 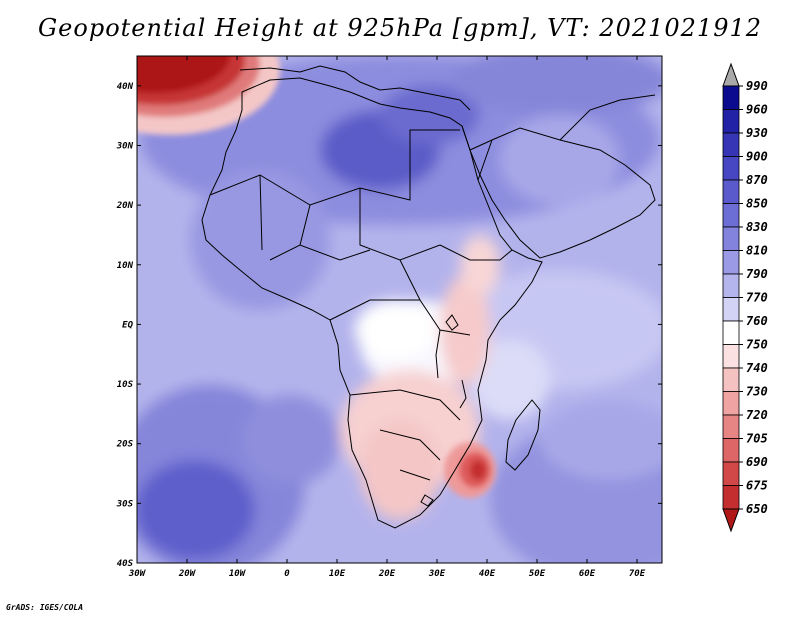 I want to click on colorbar-label: 900, so click(x=757, y=157).